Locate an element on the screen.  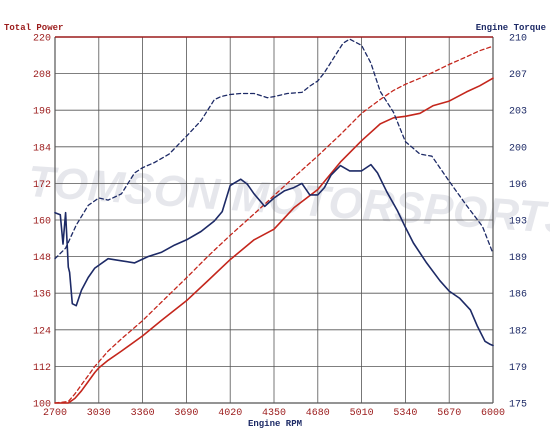
left-tick-label: 160 is located at coordinates (42, 222).